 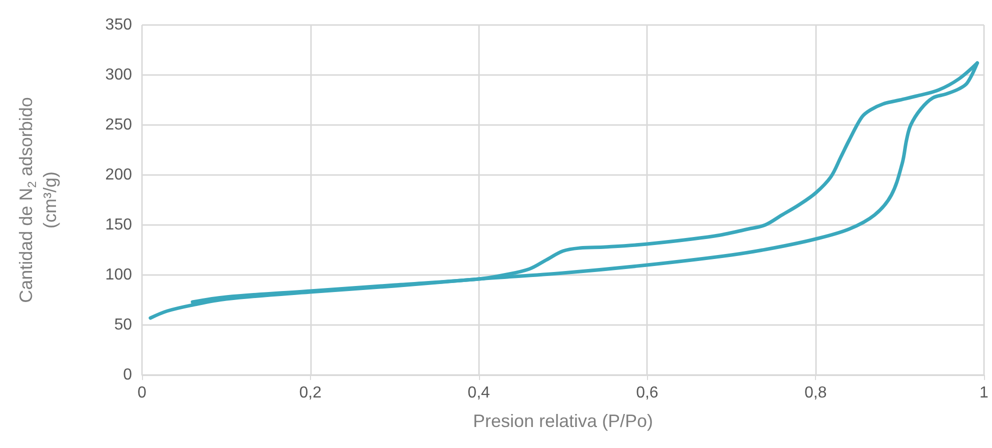 What do you see at coordinates (815, 393) in the screenshot?
I see `x-tick-label: 0,8` at bounding box center [815, 393].